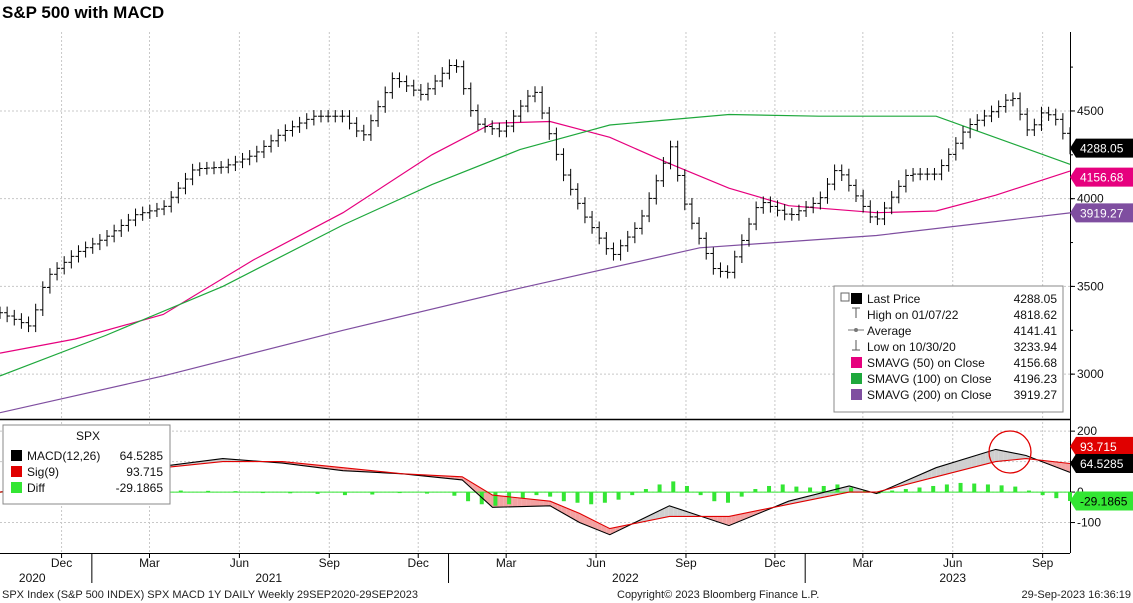  What do you see at coordinates (61, 563) in the screenshot?
I see `x-month-label: Dec` at bounding box center [61, 563].